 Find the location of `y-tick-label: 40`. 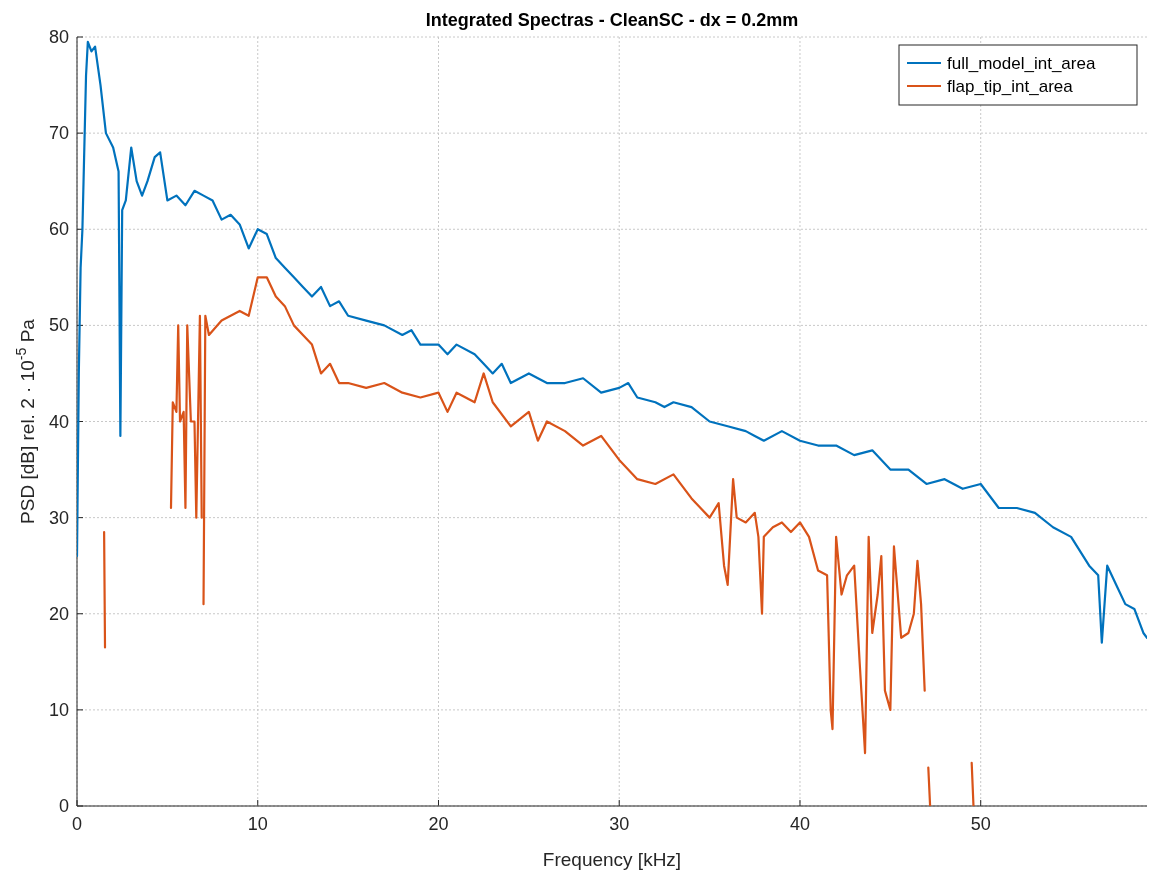

y-tick-label: 40 is located at coordinates (58, 421).